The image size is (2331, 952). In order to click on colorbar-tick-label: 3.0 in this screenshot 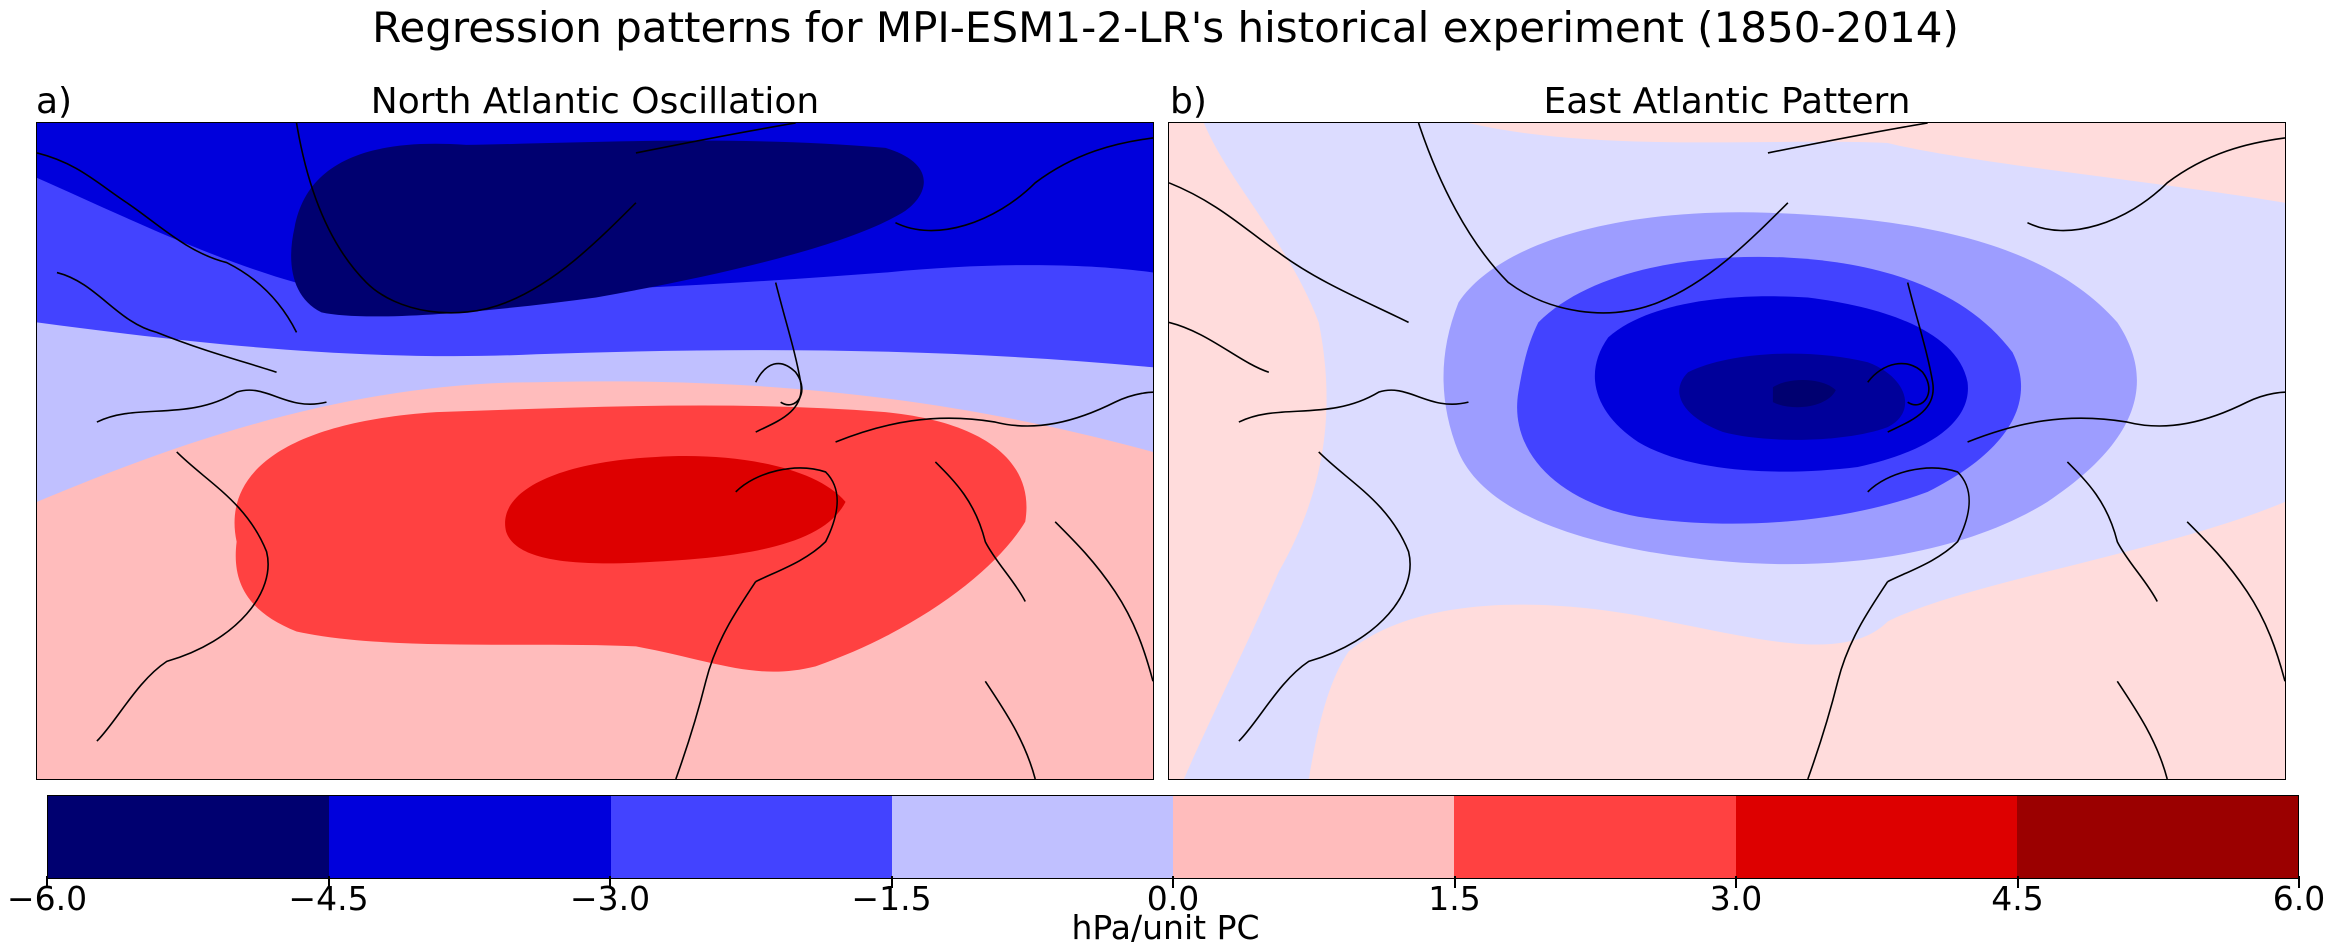, I will do `click(1736, 898)`.